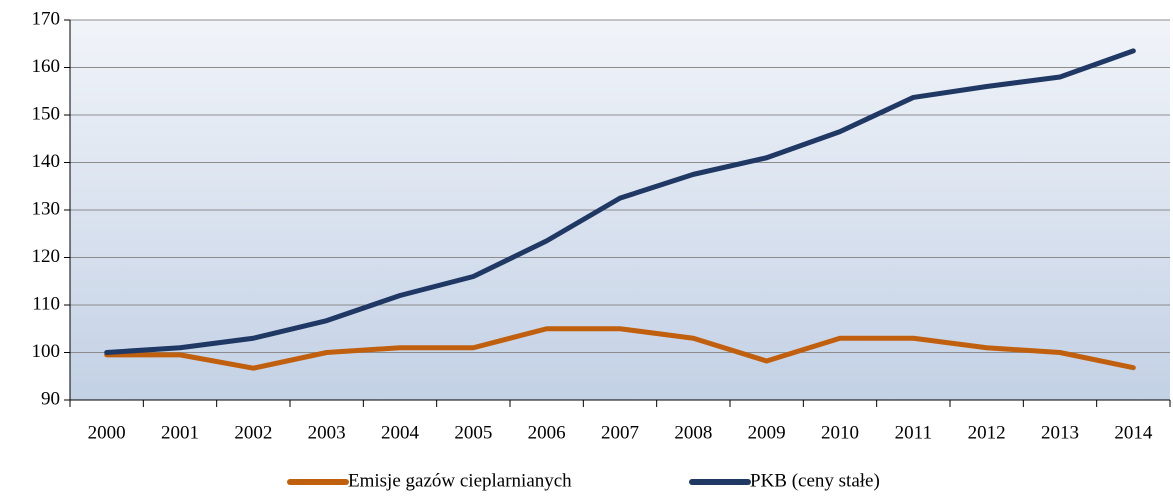 The height and width of the screenshot is (496, 1173). What do you see at coordinates (840, 432) in the screenshot?
I see `x-tick-label: 2010` at bounding box center [840, 432].